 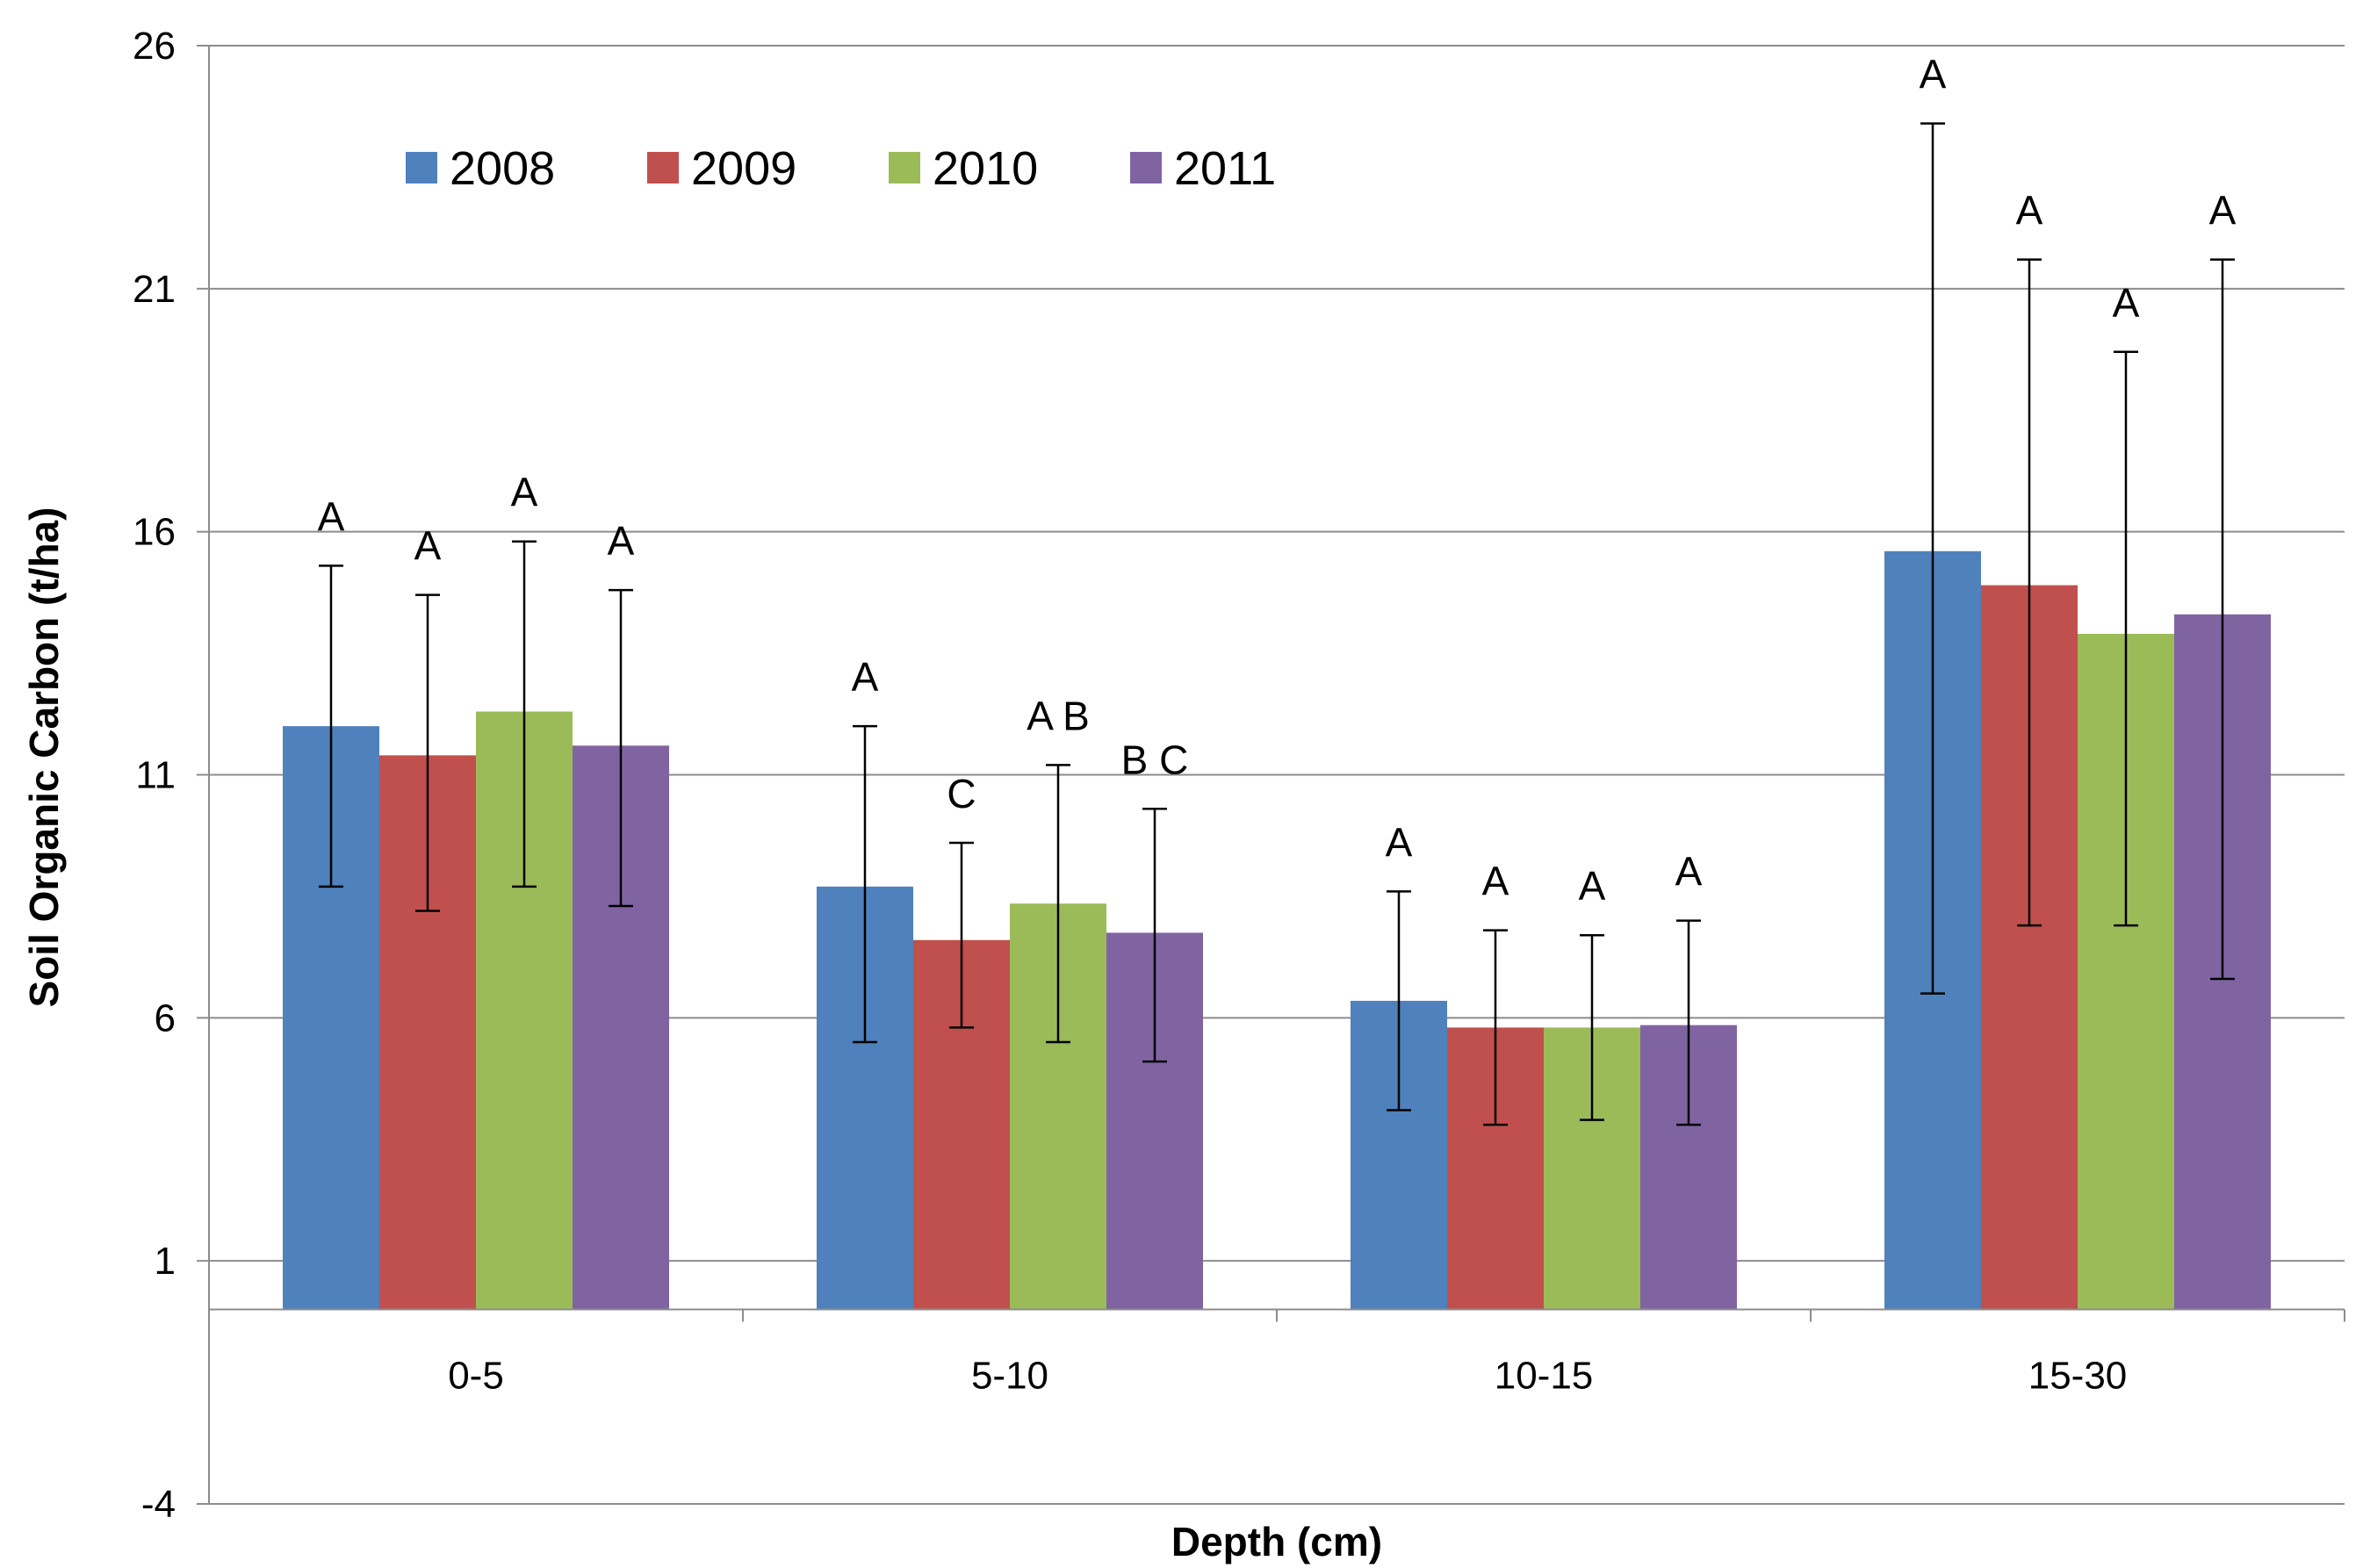 What do you see at coordinates (663, 167) in the screenshot?
I see `legend-swatch-2009` at bounding box center [663, 167].